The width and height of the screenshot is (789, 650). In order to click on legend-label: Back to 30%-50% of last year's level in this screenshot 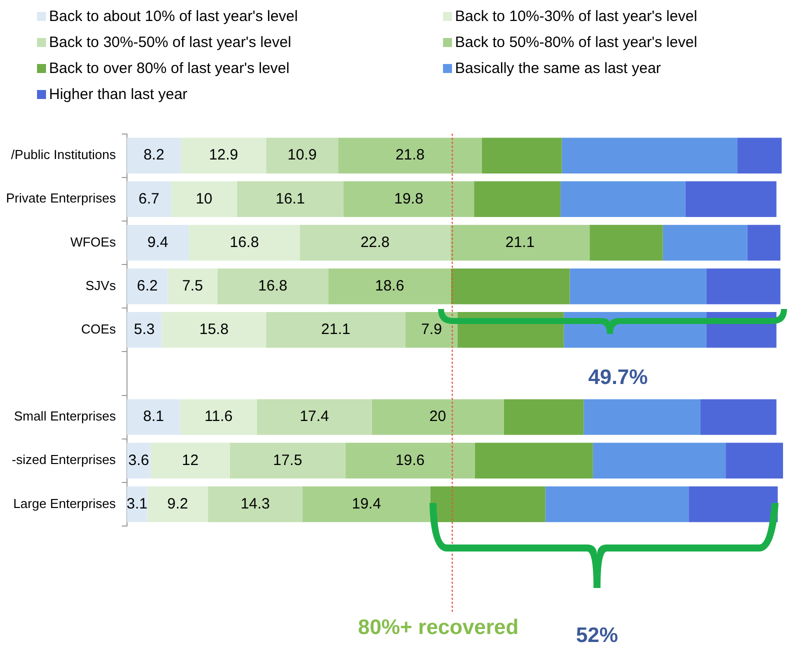, I will do `click(170, 42)`.